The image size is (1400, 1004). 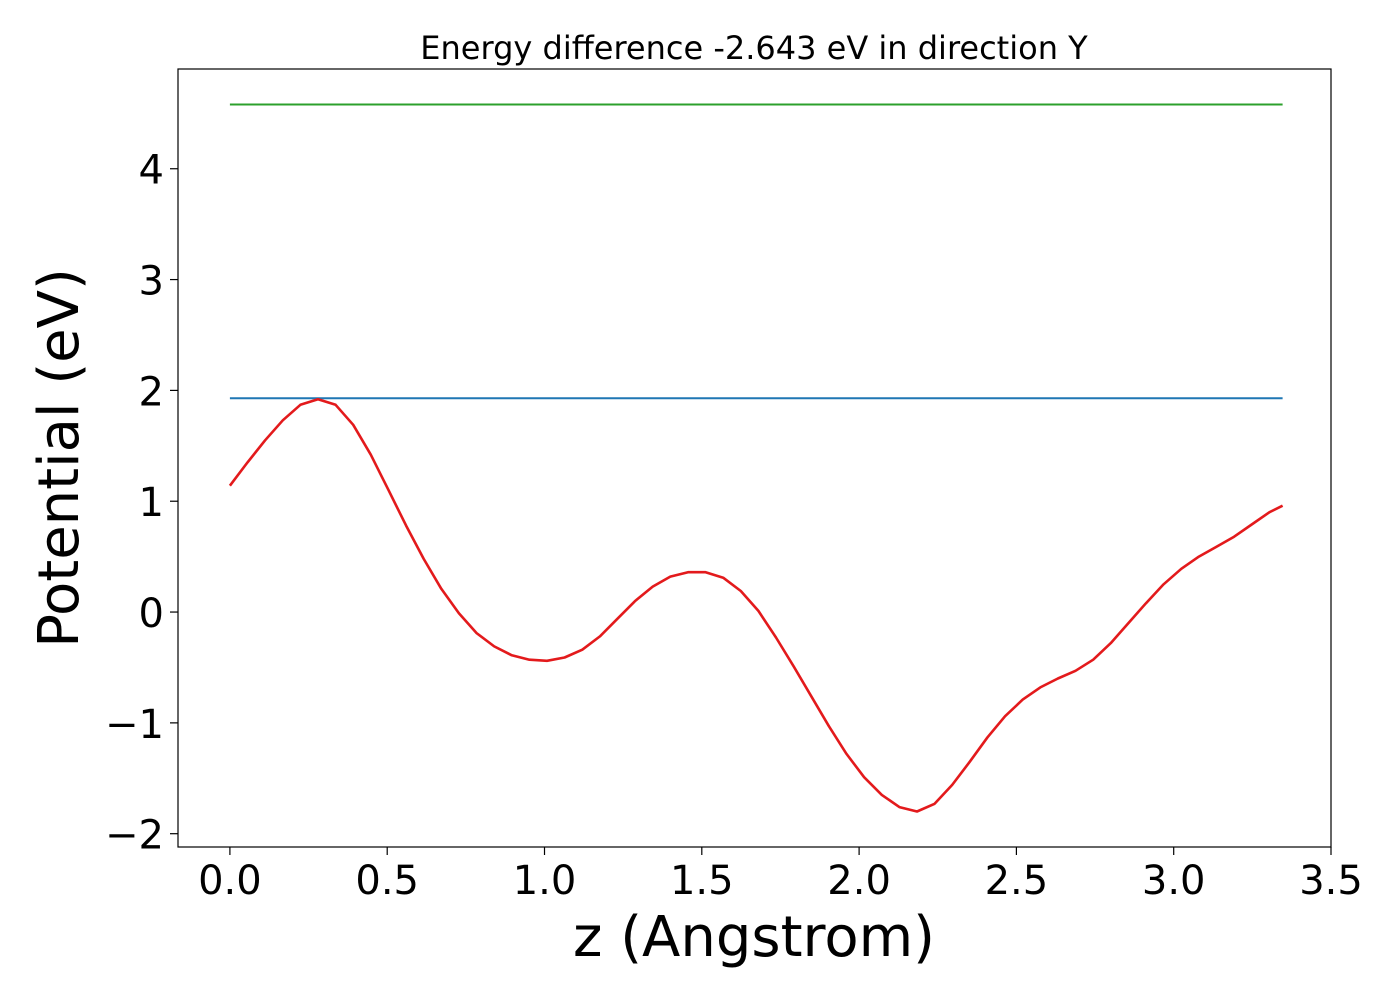 What do you see at coordinates (545, 881) in the screenshot?
I see `x-tick-label-2: 1.0` at bounding box center [545, 881].